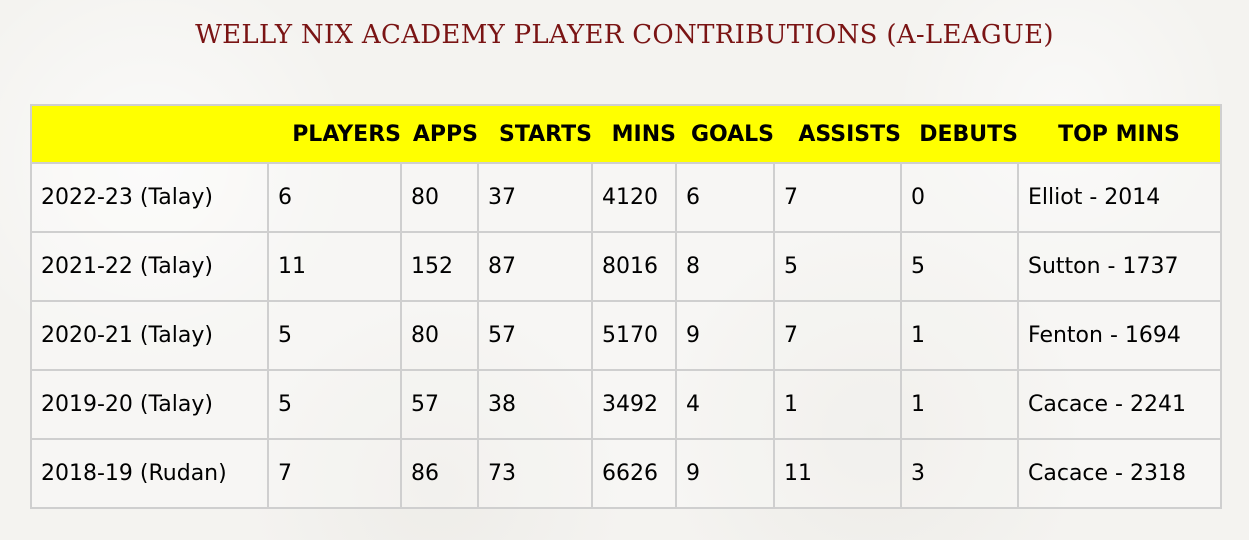  Describe the element at coordinates (1119, 266) in the screenshot. I see `cell-top-mins: Sutton - 1737` at that location.